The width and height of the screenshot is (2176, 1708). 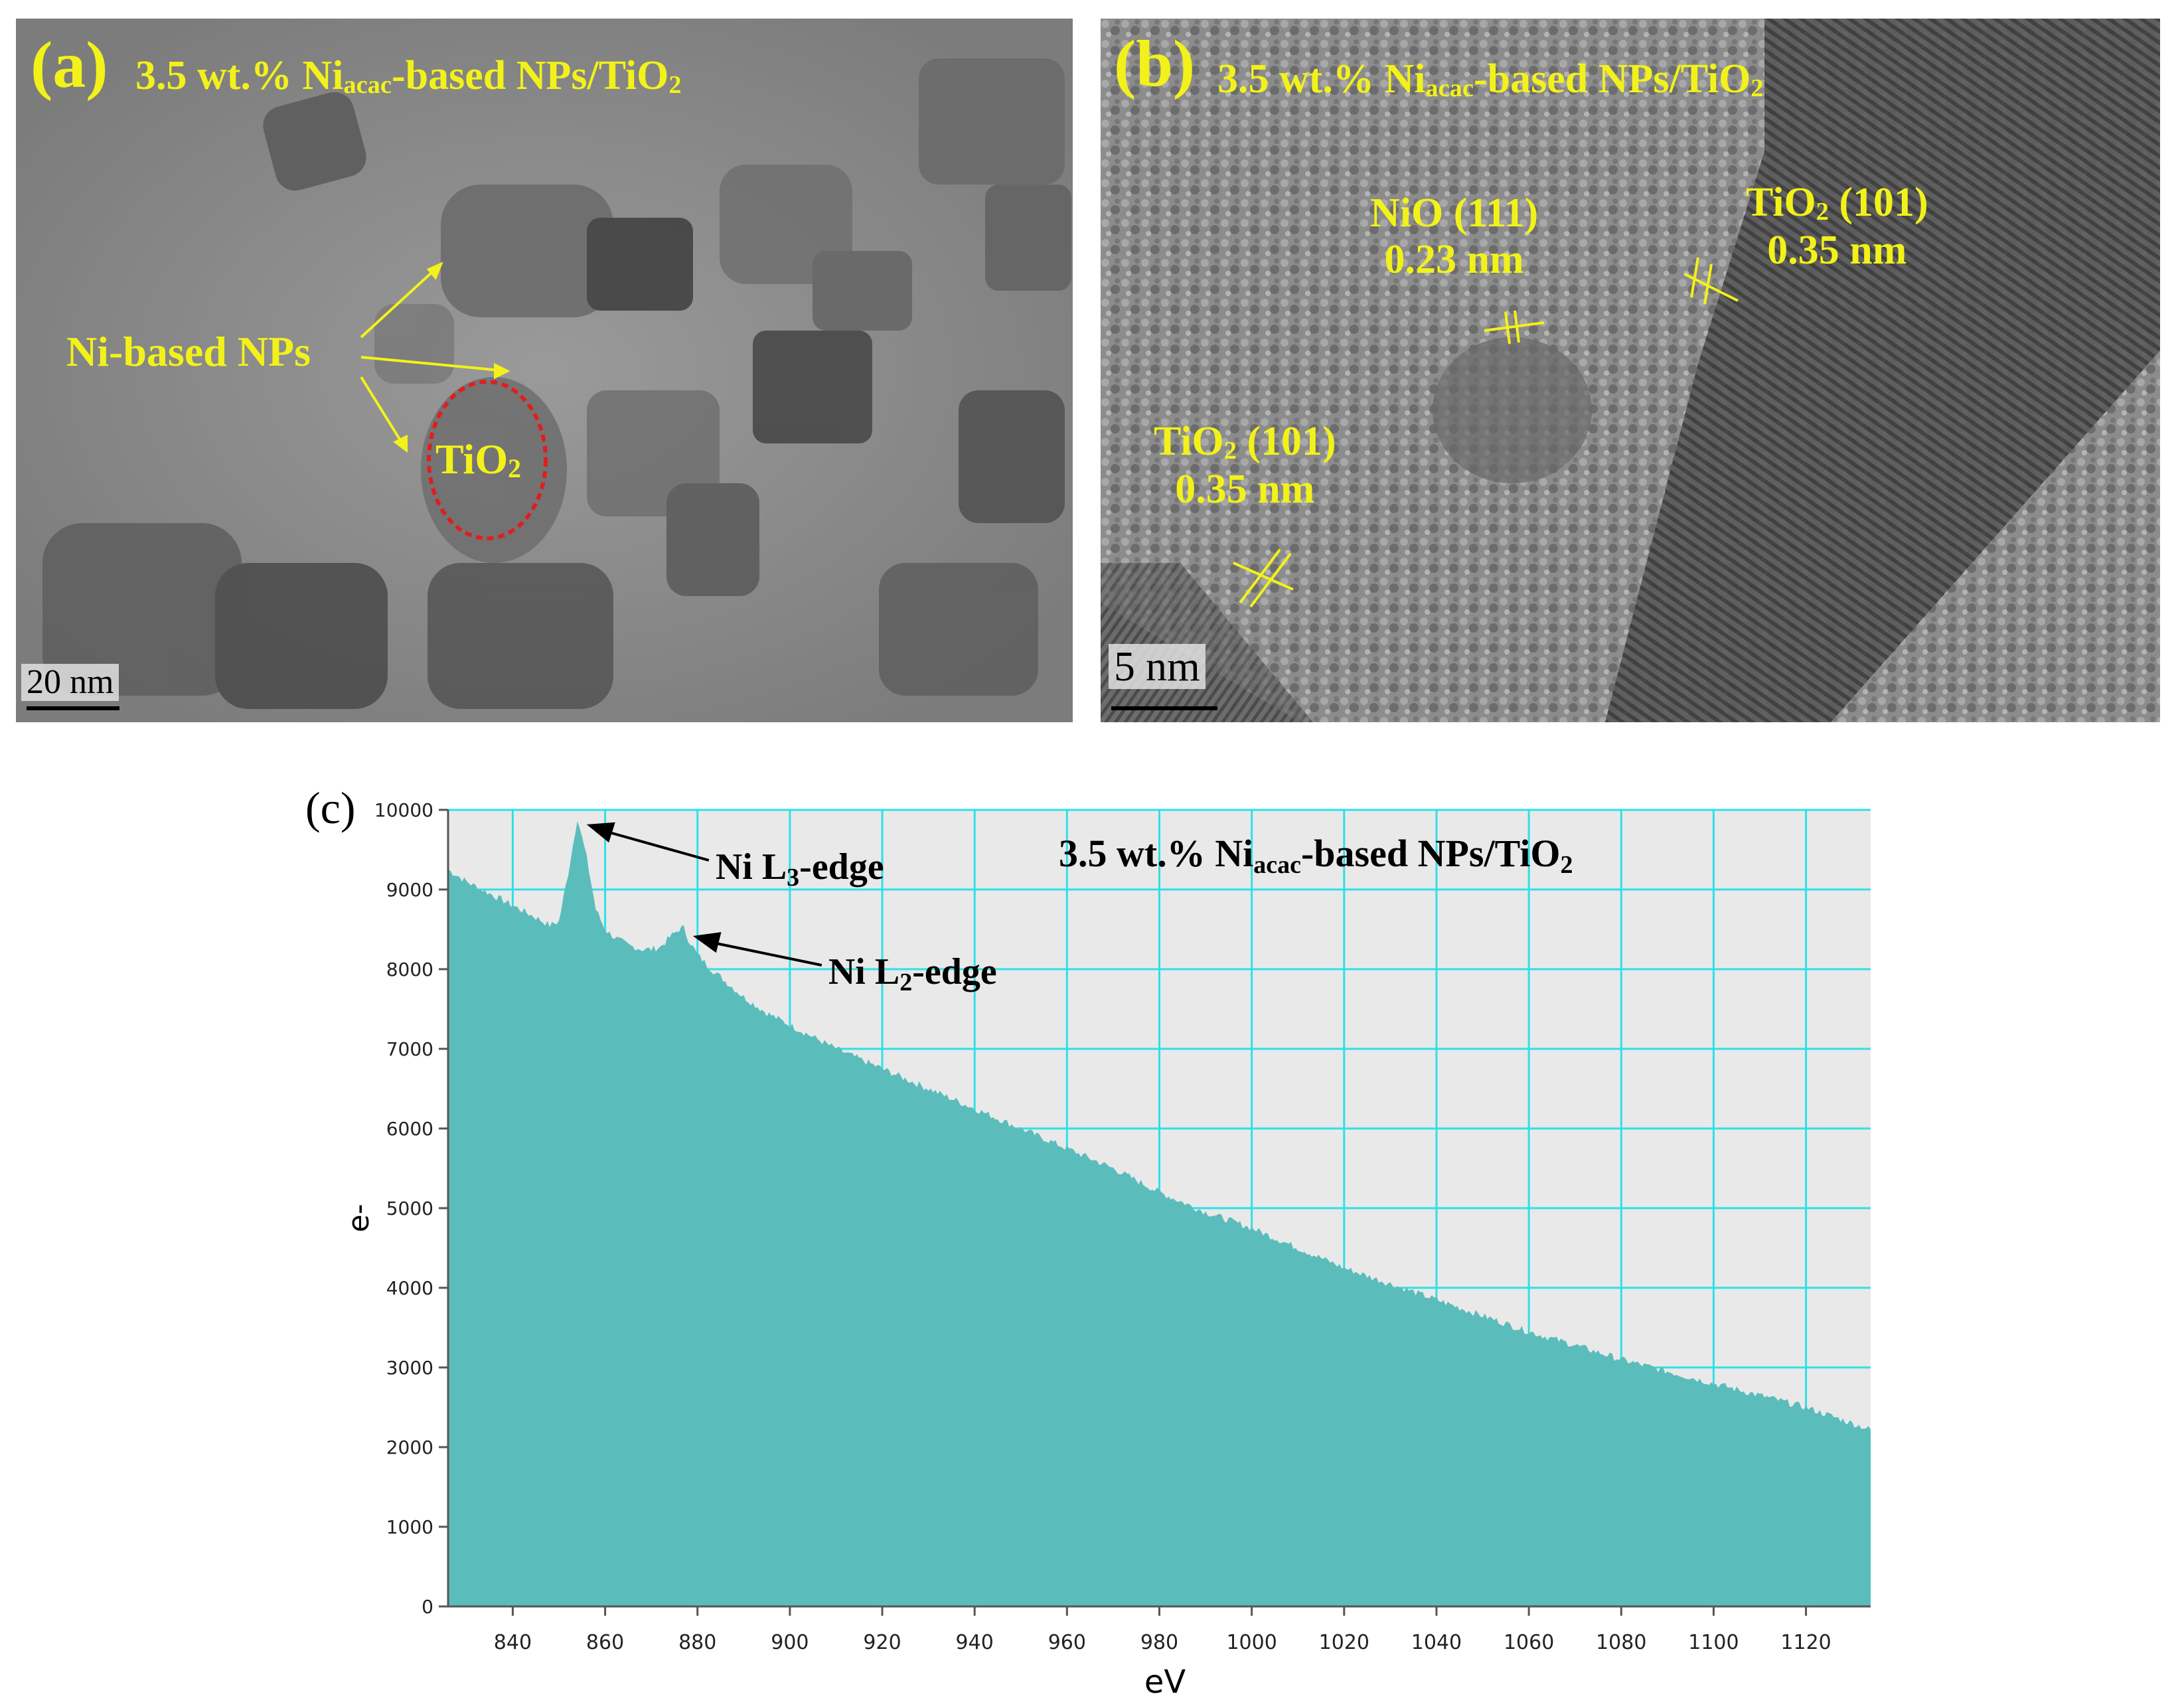 What do you see at coordinates (1713, 1642) in the screenshot?
I see `x-tick-label-13: 1100` at bounding box center [1713, 1642].